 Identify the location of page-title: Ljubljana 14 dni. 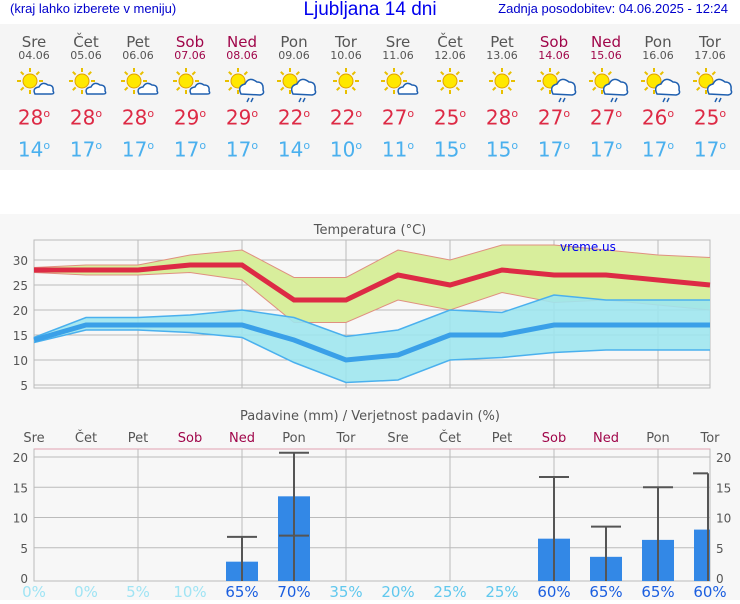
(370, 10).